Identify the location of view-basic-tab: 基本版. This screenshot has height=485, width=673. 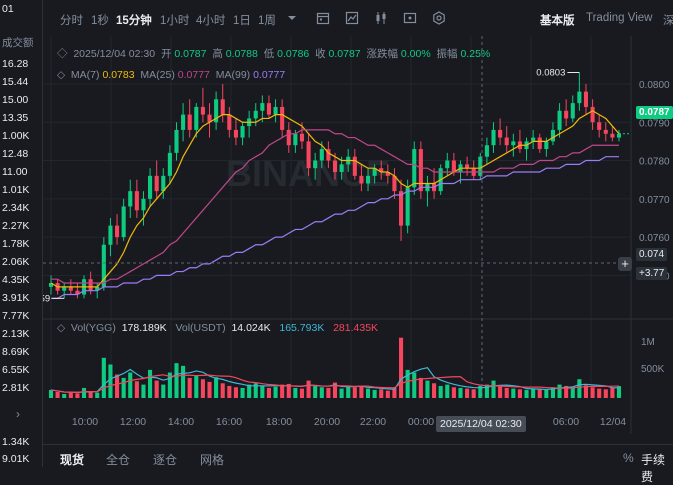
(557, 21).